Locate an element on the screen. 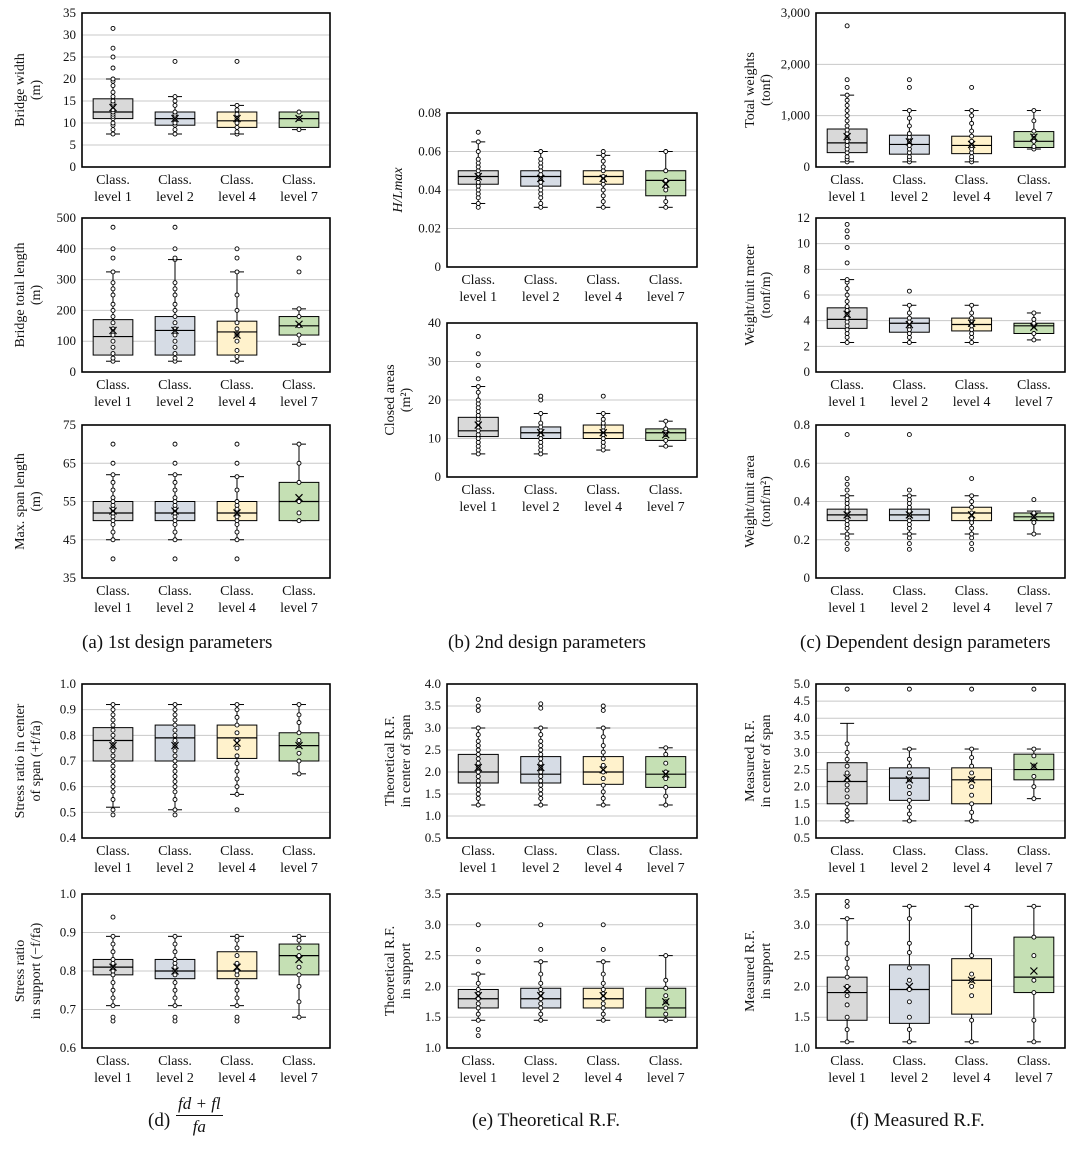 The width and height of the screenshot is (1080, 1152). y-axis-label: Total weights is located at coordinates (750, 90).